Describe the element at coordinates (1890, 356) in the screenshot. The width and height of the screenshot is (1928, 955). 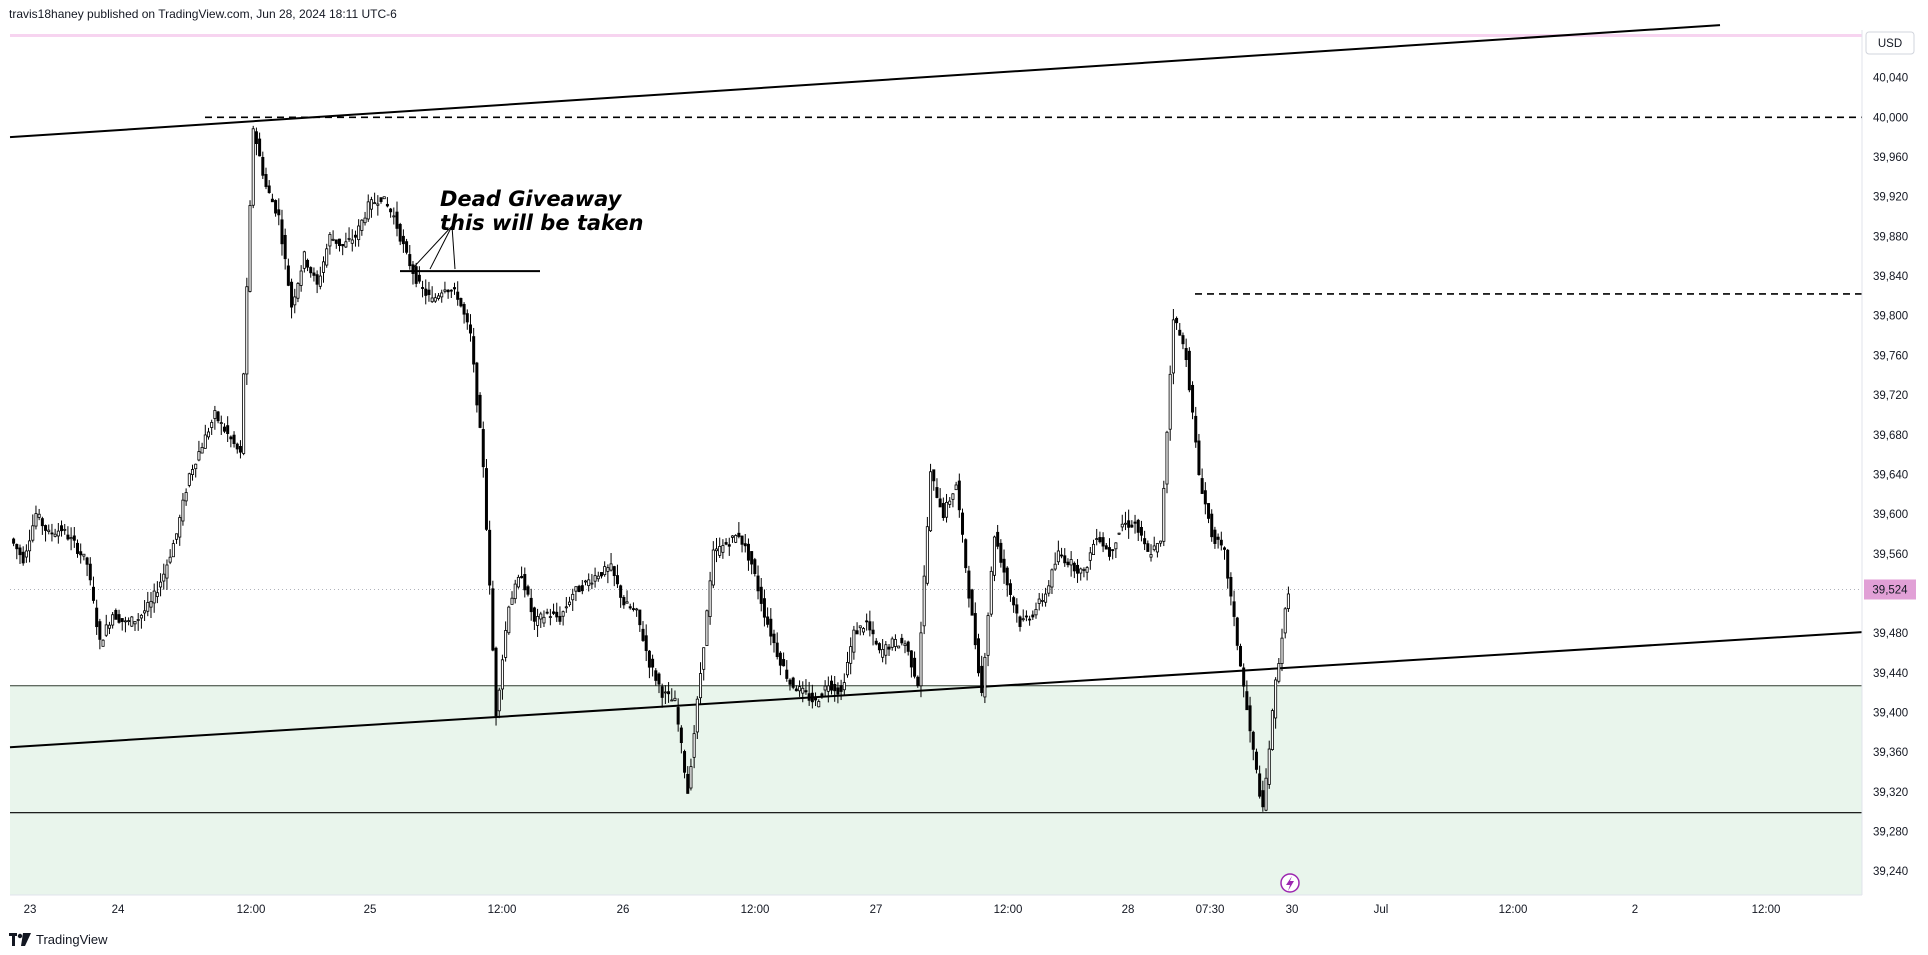
I see `y-tick-label: 39,760` at that location.